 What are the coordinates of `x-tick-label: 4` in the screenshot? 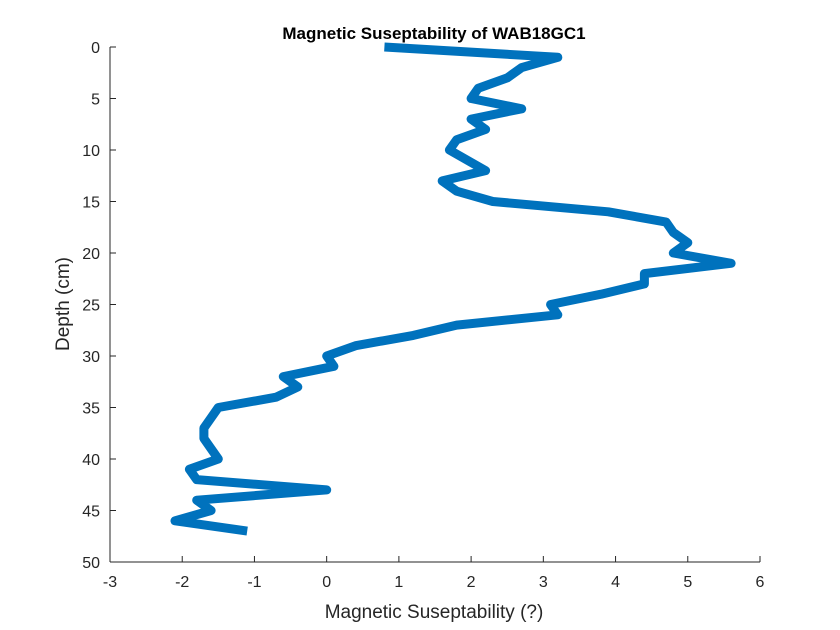 It's located at (615, 582).